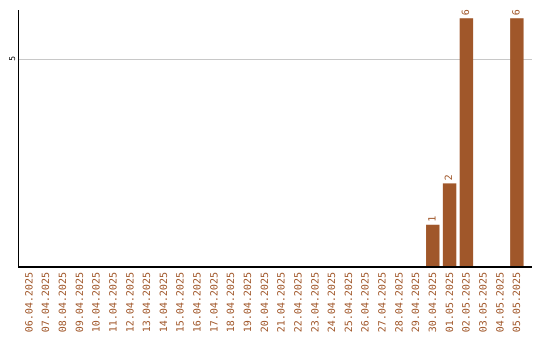 Image resolution: width=540 pixels, height=340 pixels. Describe the element at coordinates (484, 302) in the screenshot. I see `x-tick-label: 03.05.2025` at that location.